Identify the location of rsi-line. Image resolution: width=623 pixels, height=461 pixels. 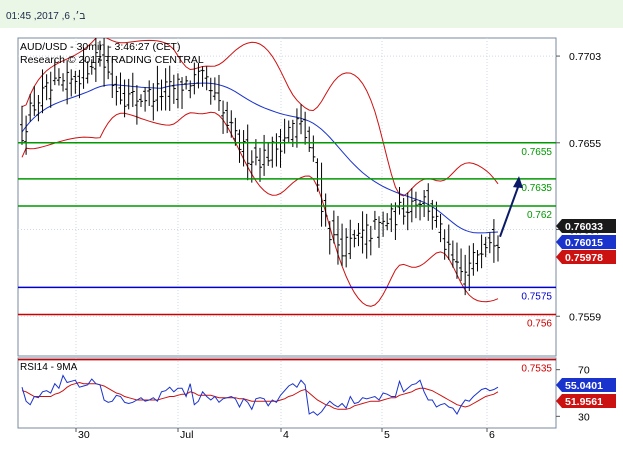
(260, 395).